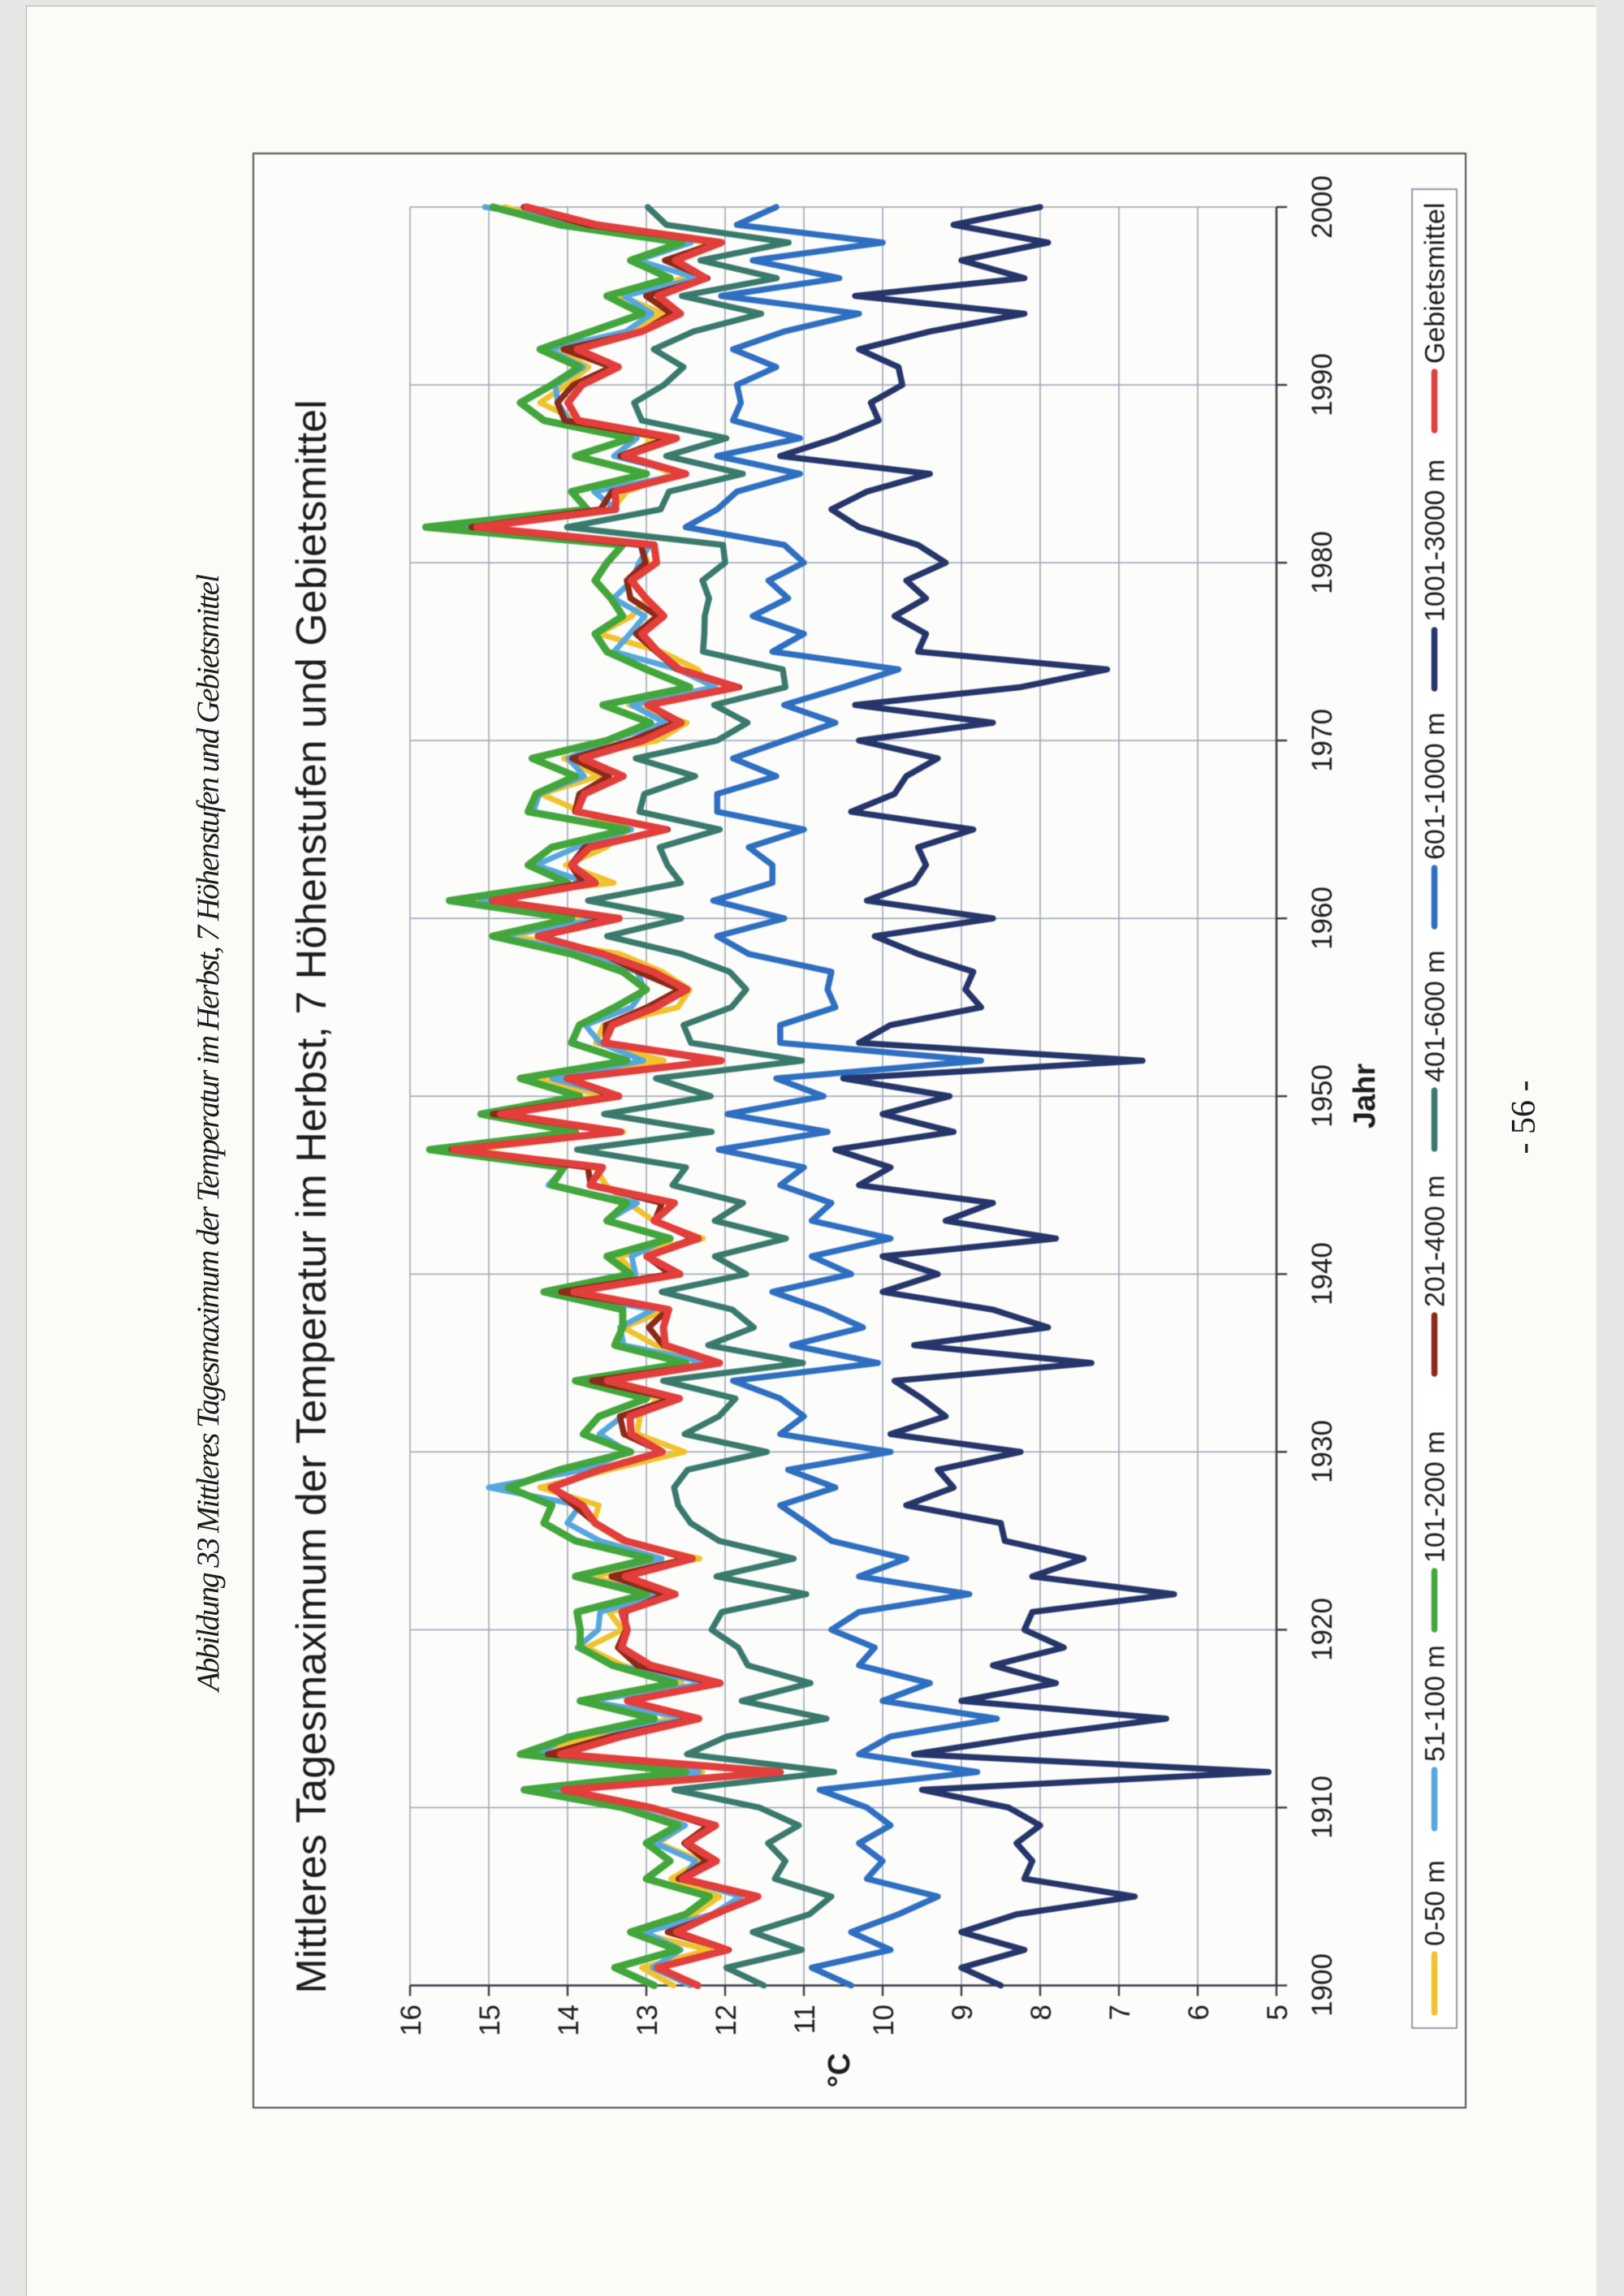  Describe the element at coordinates (805, 2019) in the screenshot. I see `svg-text: 11` at that location.